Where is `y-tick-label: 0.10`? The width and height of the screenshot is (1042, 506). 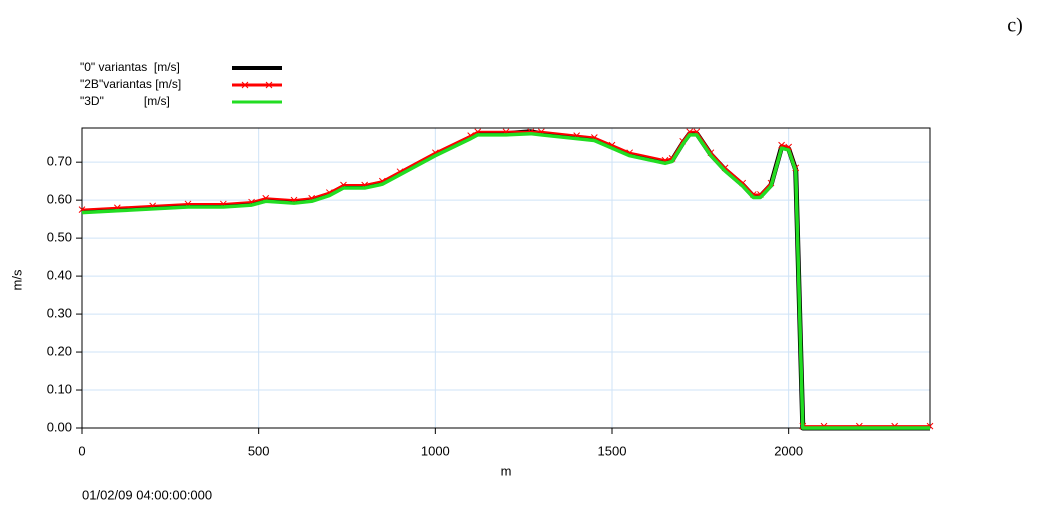
y-tick-label: 0.10 is located at coordinates (59, 388).